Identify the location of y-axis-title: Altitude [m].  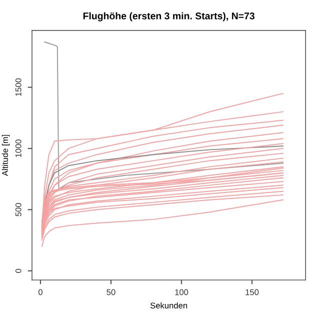
(6, 155).